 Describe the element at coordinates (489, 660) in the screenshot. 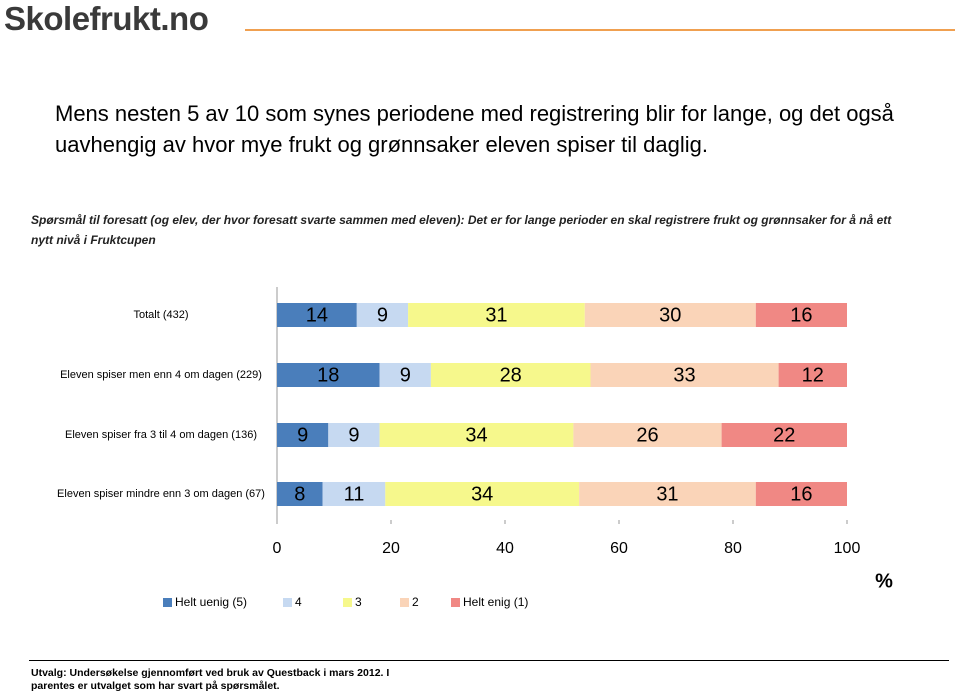

I see `footer-rule` at that location.